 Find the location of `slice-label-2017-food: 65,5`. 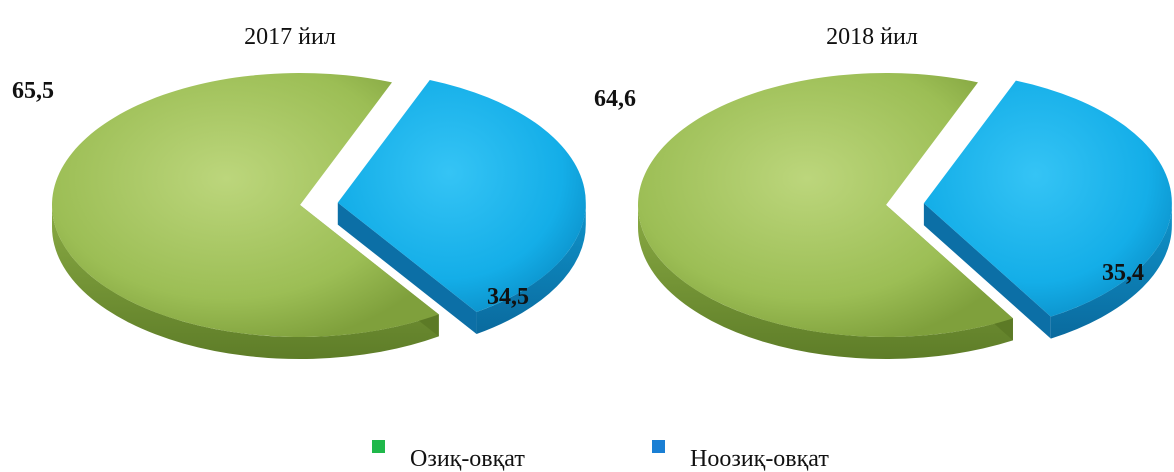

slice-label-2017-food: 65,5 is located at coordinates (33, 91).